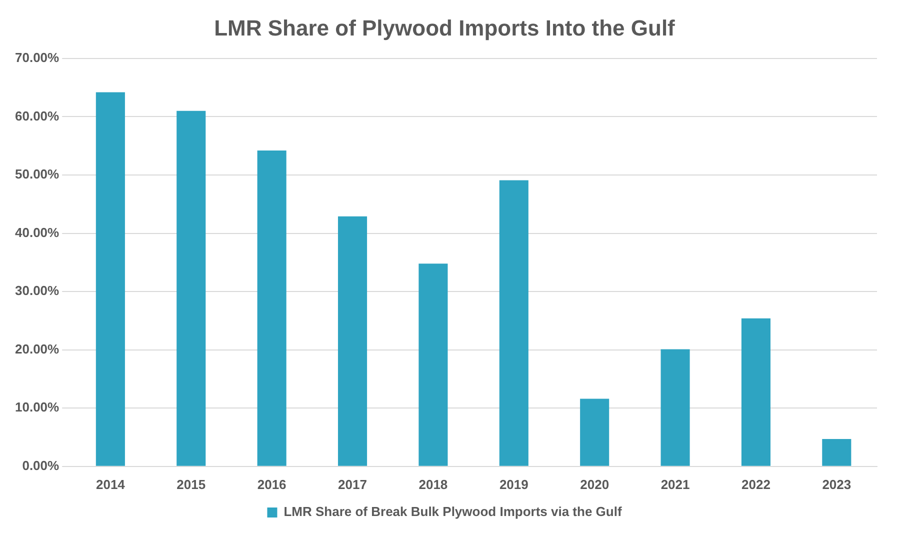 Image resolution: width=905 pixels, height=537 pixels. Describe the element at coordinates (595, 484) in the screenshot. I see `x-tick-label: 2020` at that location.